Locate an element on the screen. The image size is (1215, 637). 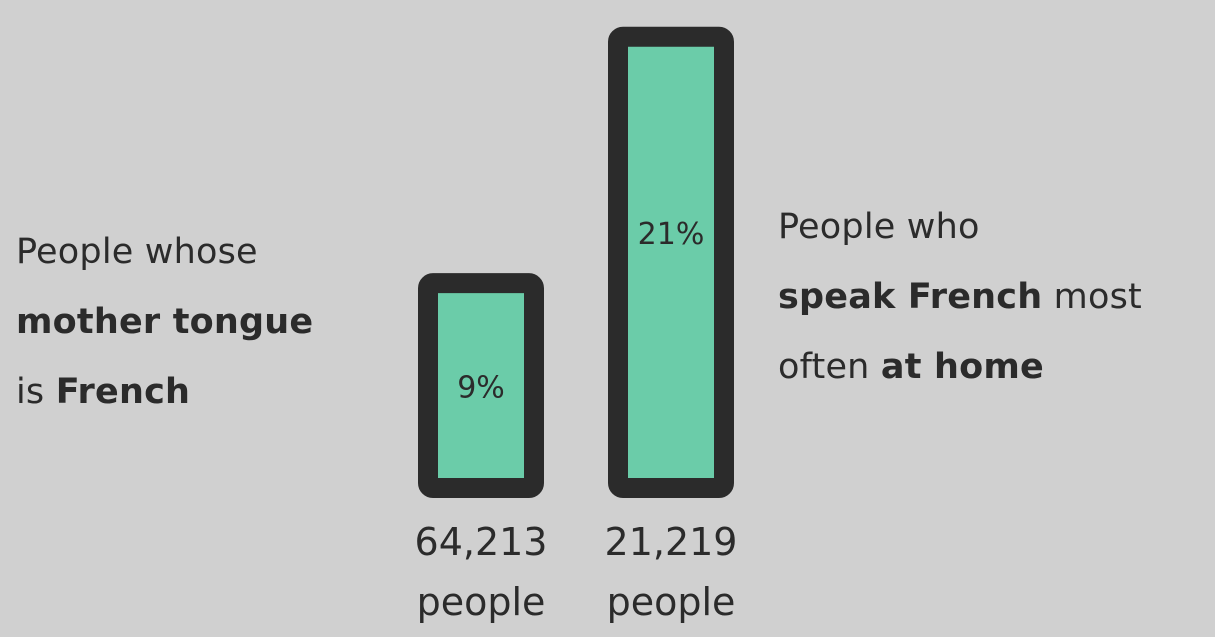
bar-value-label-2: 21% is located at coordinates (671, 234).